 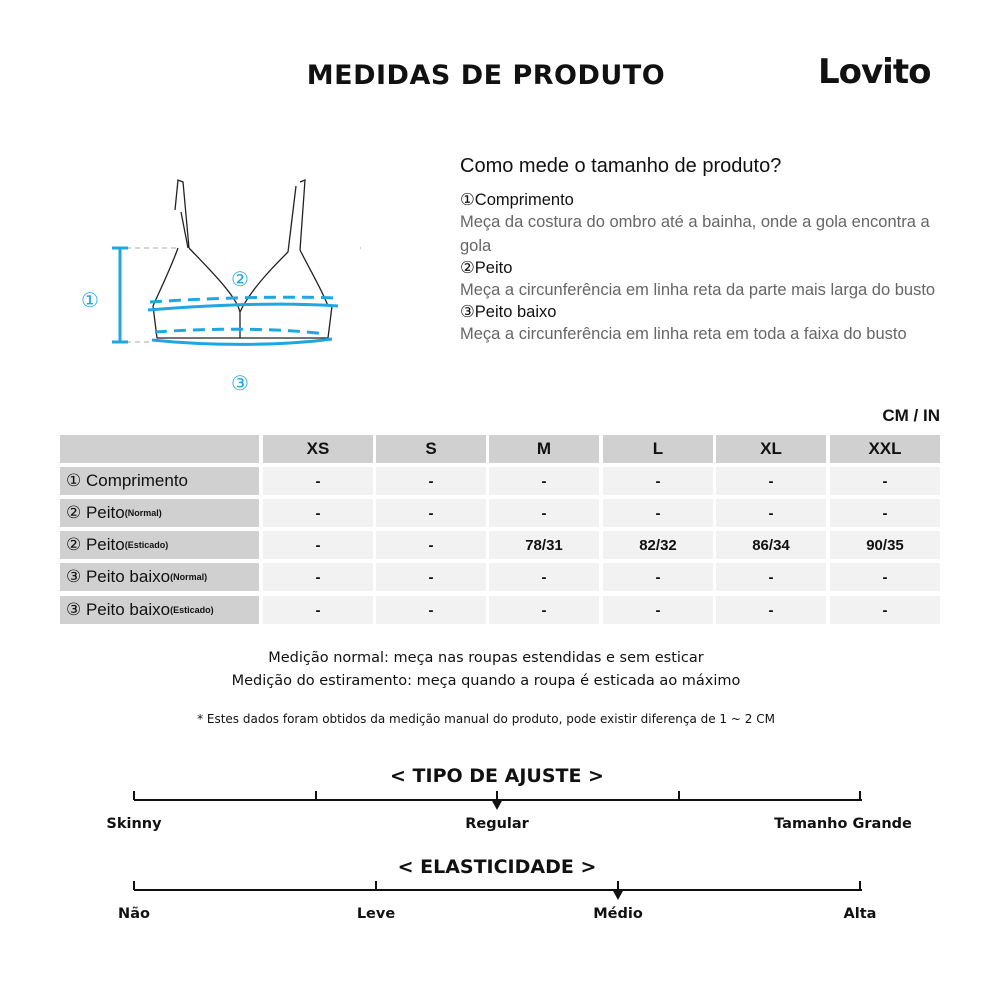 I want to click on row-label: ② Peito (Esticado), so click(x=159, y=545).